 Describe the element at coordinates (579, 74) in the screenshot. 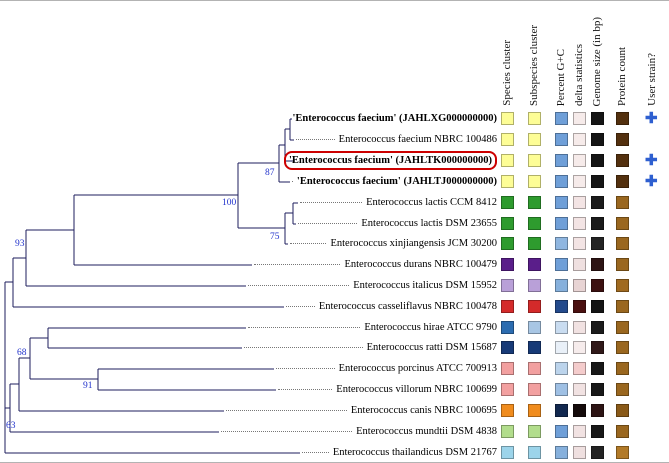

I see `column-header-delta: delta statistics` at that location.